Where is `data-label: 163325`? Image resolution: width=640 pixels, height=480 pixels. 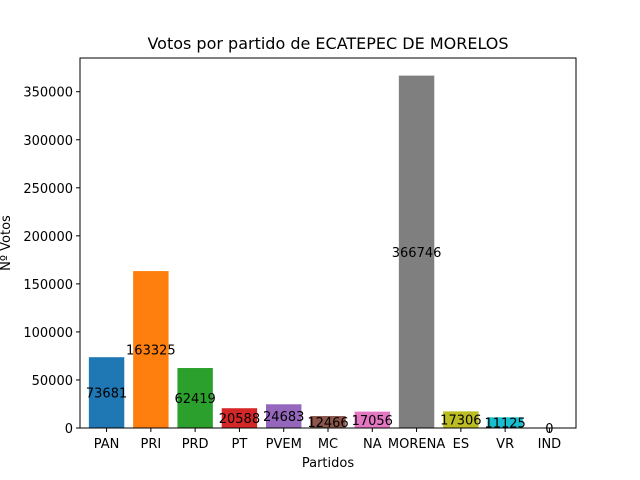
data-label: 163325 is located at coordinates (151, 351).